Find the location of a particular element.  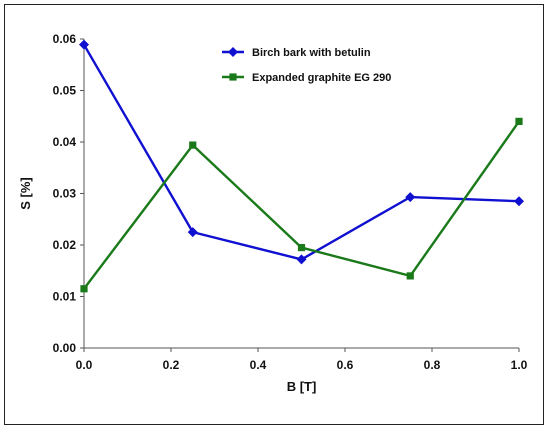

y-tick-label: 0.05 is located at coordinates (65, 91).